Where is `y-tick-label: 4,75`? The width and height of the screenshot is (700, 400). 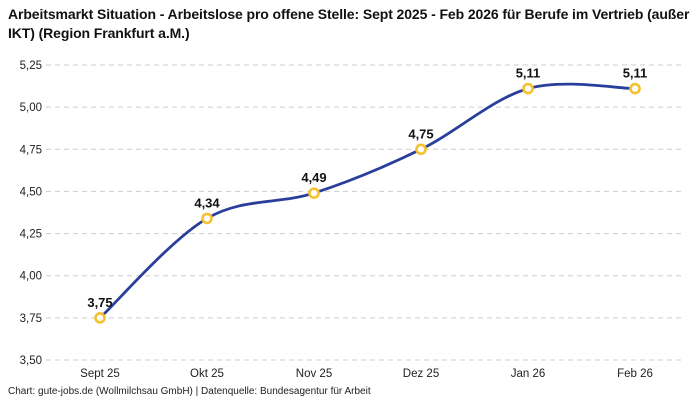
y-tick-label: 4,75 is located at coordinates (31, 150).